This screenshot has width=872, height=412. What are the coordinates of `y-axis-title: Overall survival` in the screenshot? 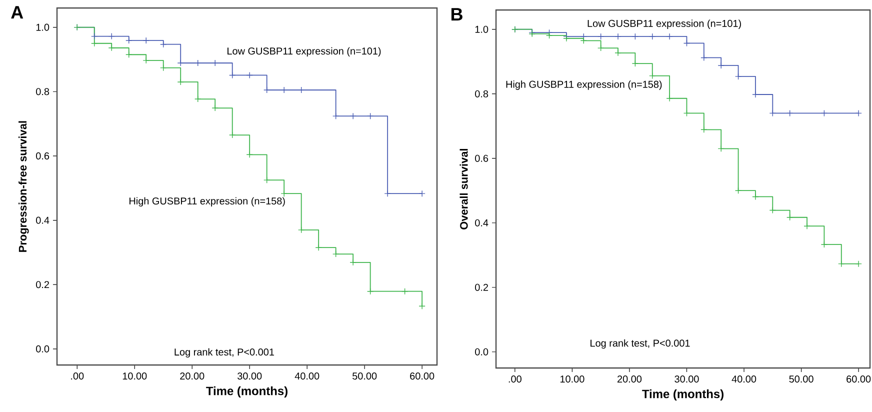 It's located at (464, 189).